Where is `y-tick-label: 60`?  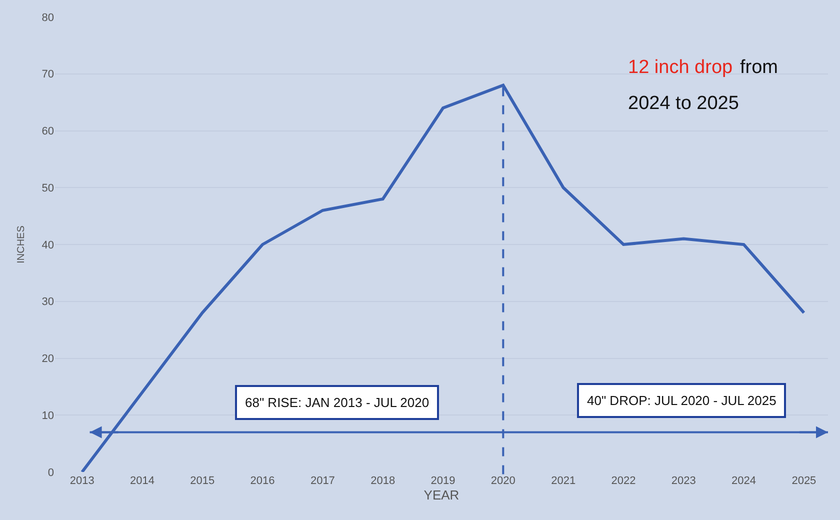
y-tick-label: 60 is located at coordinates (48, 132).